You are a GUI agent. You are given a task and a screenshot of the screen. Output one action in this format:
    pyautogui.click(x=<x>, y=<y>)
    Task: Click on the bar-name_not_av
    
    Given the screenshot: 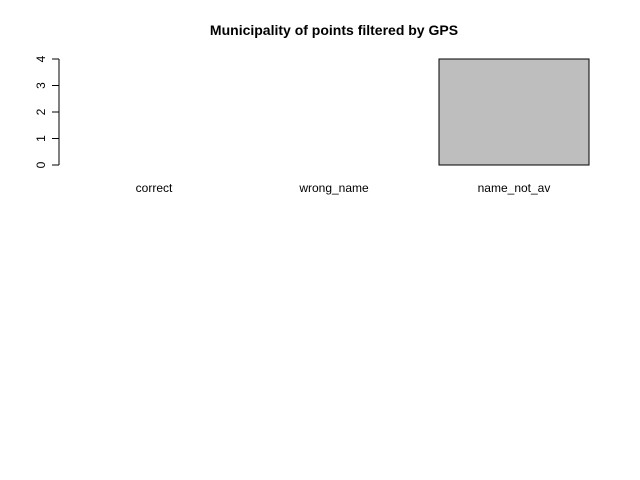 What is the action you would take?
    pyautogui.click(x=514, y=112)
    